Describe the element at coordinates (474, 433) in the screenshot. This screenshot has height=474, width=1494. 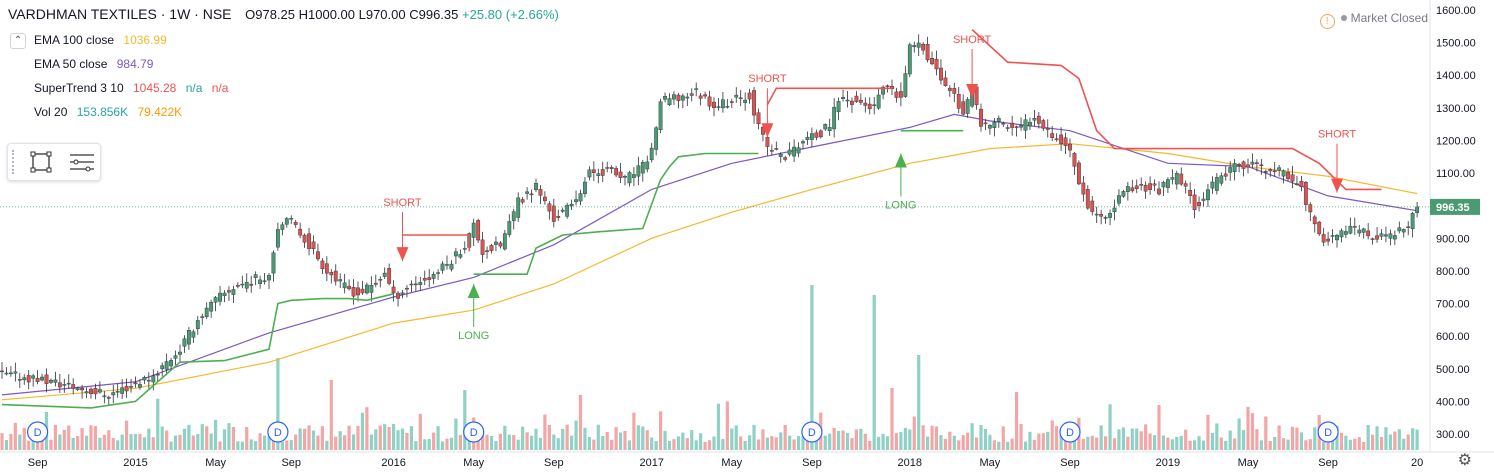
I see `dividend-marker-label: D` at that location.